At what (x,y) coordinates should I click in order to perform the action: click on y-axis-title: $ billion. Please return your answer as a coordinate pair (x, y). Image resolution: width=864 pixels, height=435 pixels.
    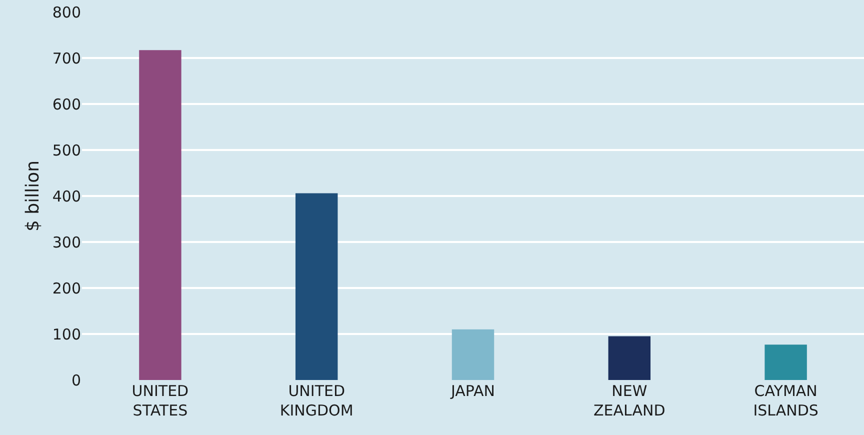
    Looking at the image, I should click on (33, 196).